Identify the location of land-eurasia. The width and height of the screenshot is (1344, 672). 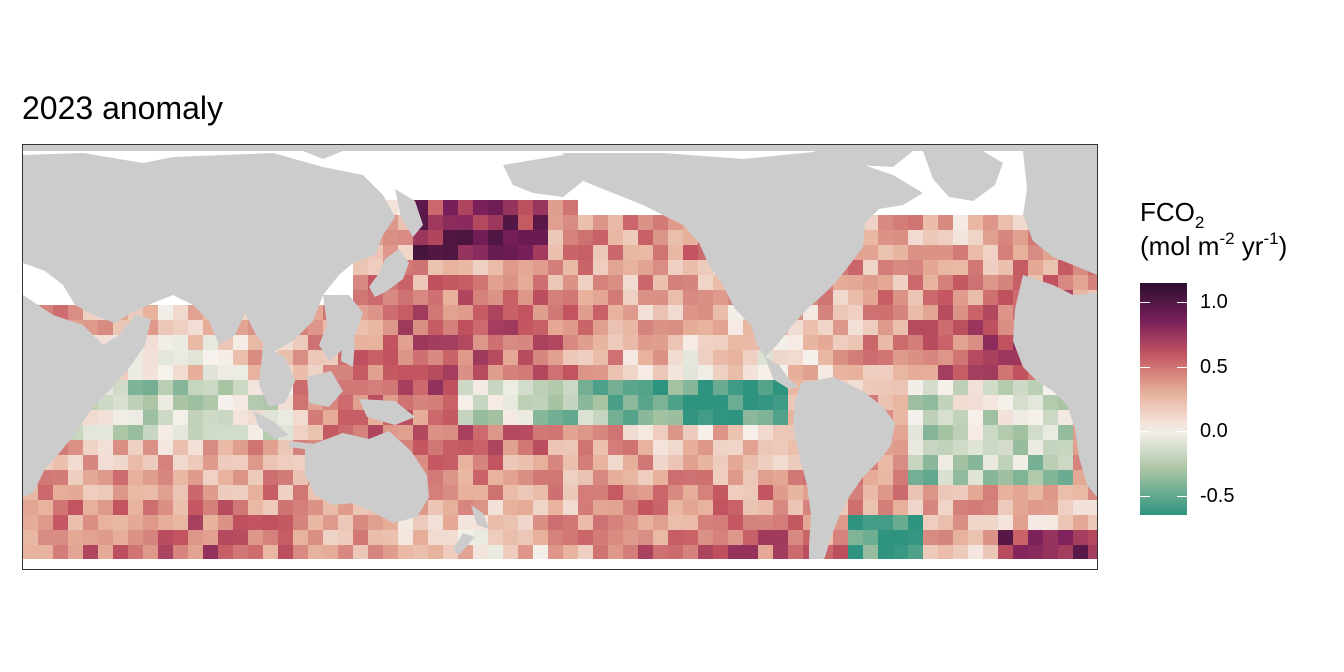
(560, 156).